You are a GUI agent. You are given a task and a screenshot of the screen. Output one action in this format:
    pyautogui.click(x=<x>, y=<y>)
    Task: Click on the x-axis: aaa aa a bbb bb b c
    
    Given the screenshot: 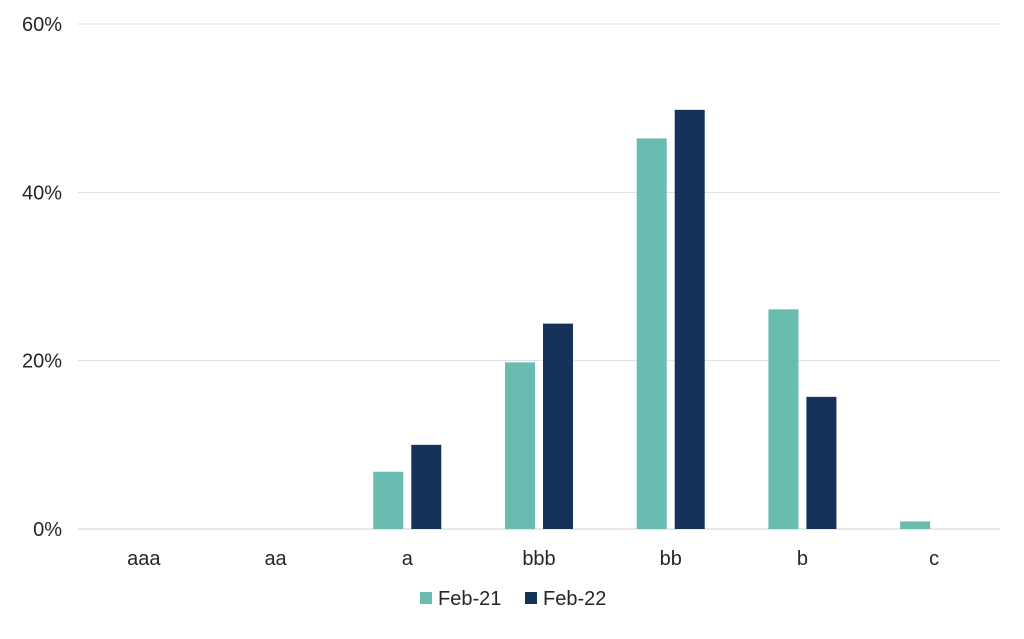 What is the action you would take?
    pyautogui.click(x=533, y=559)
    